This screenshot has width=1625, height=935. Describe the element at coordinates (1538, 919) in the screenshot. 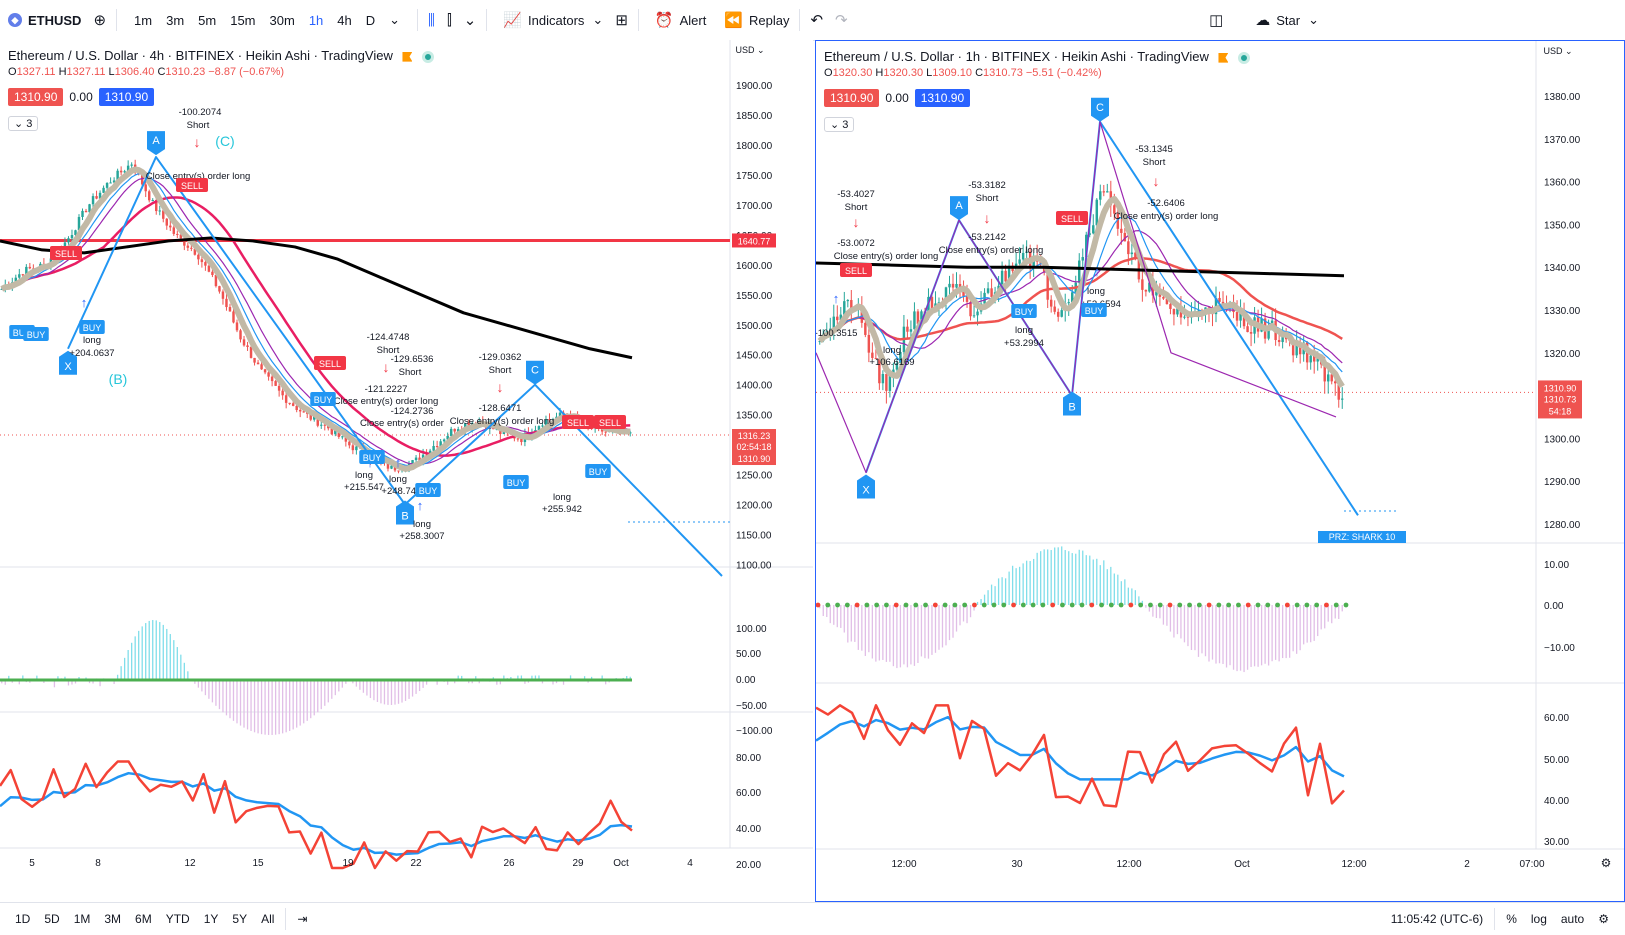

I see `log-toggle: log` at that location.